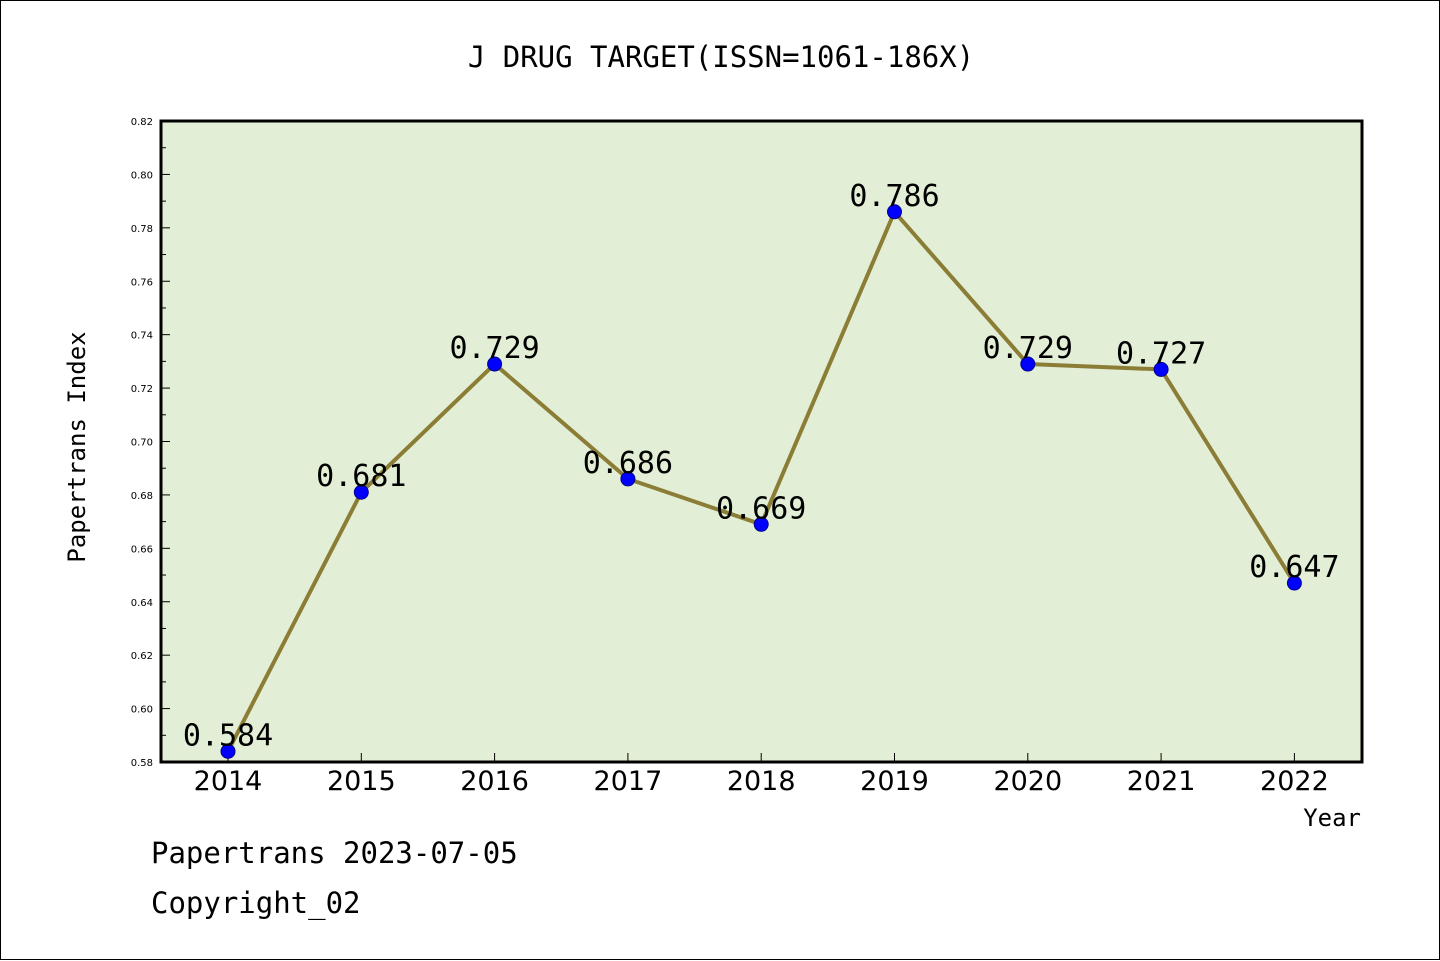 The image size is (1440, 961). What do you see at coordinates (894, 196) in the screenshot?
I see `data-label: 0.786` at bounding box center [894, 196].